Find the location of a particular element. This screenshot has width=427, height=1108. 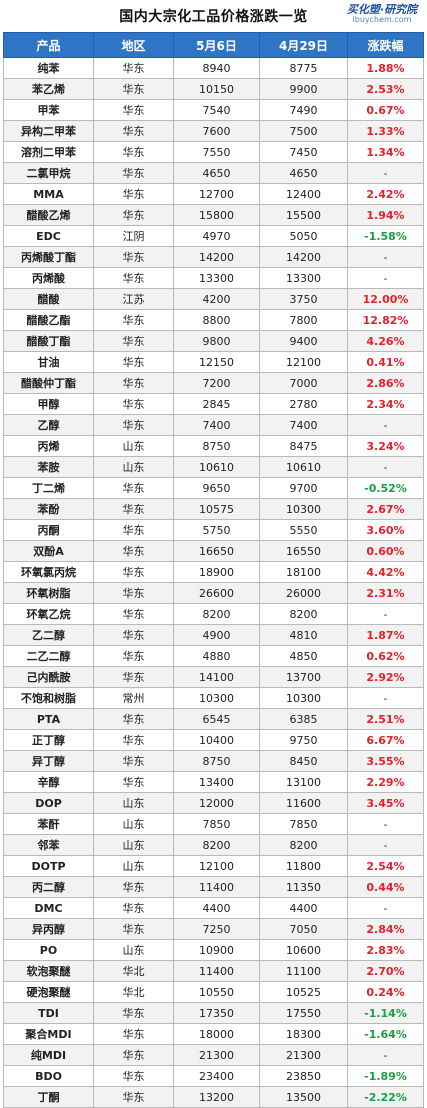

table-row: 异丁醇 华东 8750 8450 3.55% is located at coordinates (213, 761).